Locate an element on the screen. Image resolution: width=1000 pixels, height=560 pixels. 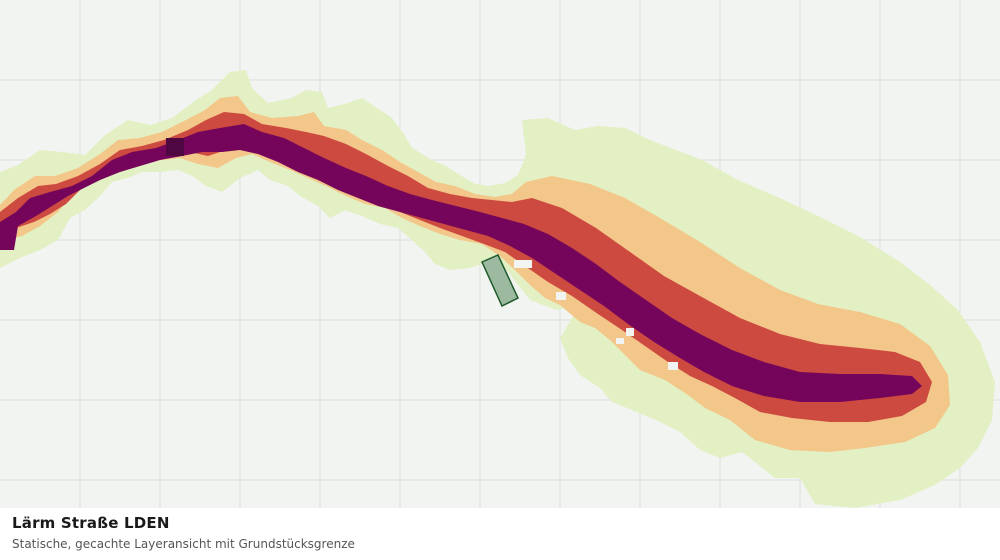
parcel-boundary is located at coordinates (500, 281).